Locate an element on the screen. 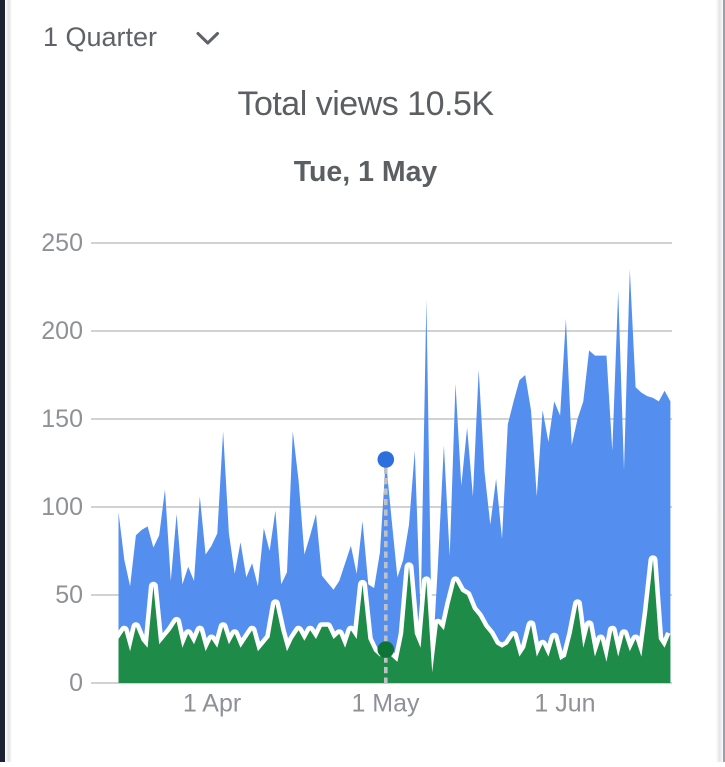  svg-text: 150 is located at coordinates (62, 419).